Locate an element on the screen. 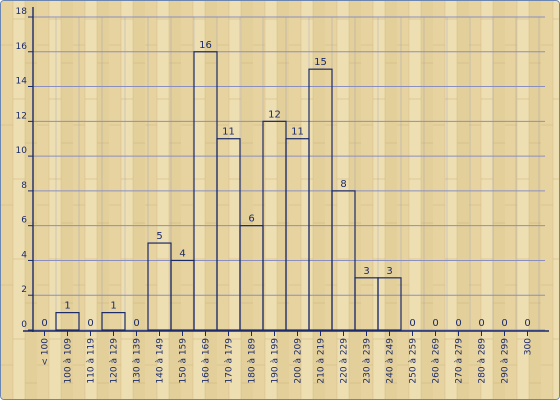 The height and width of the screenshot is (400, 560). y-tick-label: 12 is located at coordinates (21, 116).